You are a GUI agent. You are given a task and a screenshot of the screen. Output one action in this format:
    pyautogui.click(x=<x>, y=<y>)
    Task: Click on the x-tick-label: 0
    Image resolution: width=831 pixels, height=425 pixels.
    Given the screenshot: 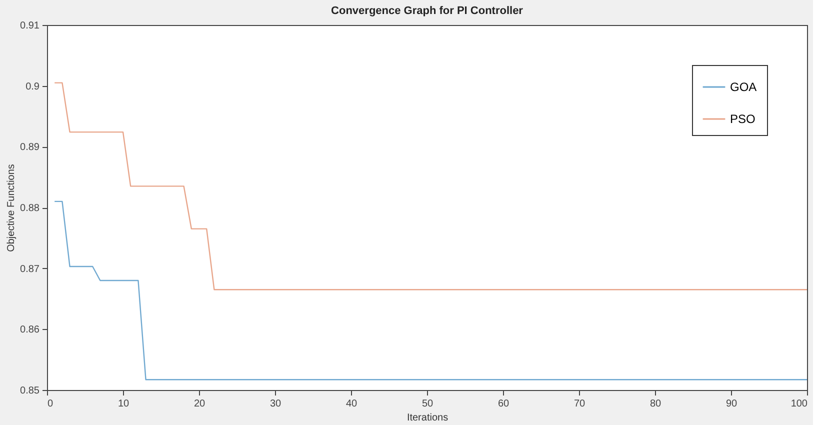 What is the action you would take?
    pyautogui.click(x=51, y=404)
    